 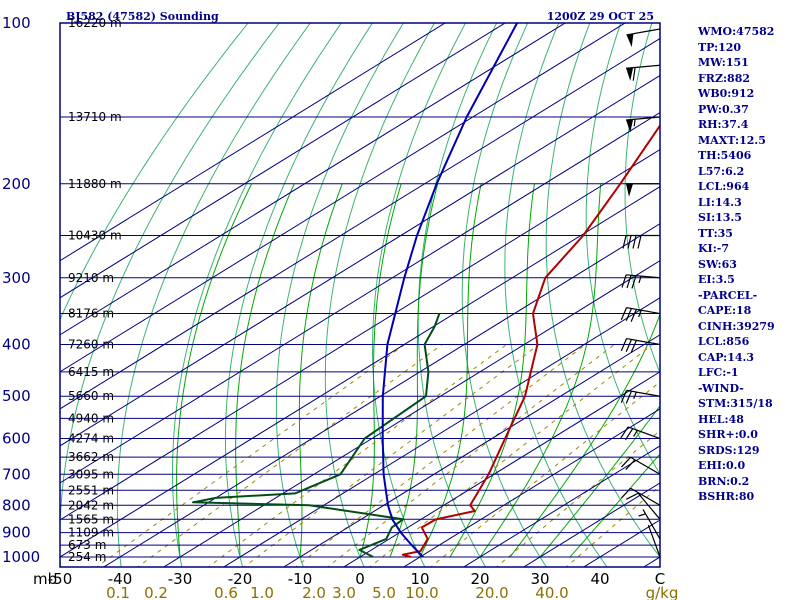 What do you see at coordinates (16, 396) in the screenshot?
I see `pressure-tick-label: 500` at bounding box center [16, 396].